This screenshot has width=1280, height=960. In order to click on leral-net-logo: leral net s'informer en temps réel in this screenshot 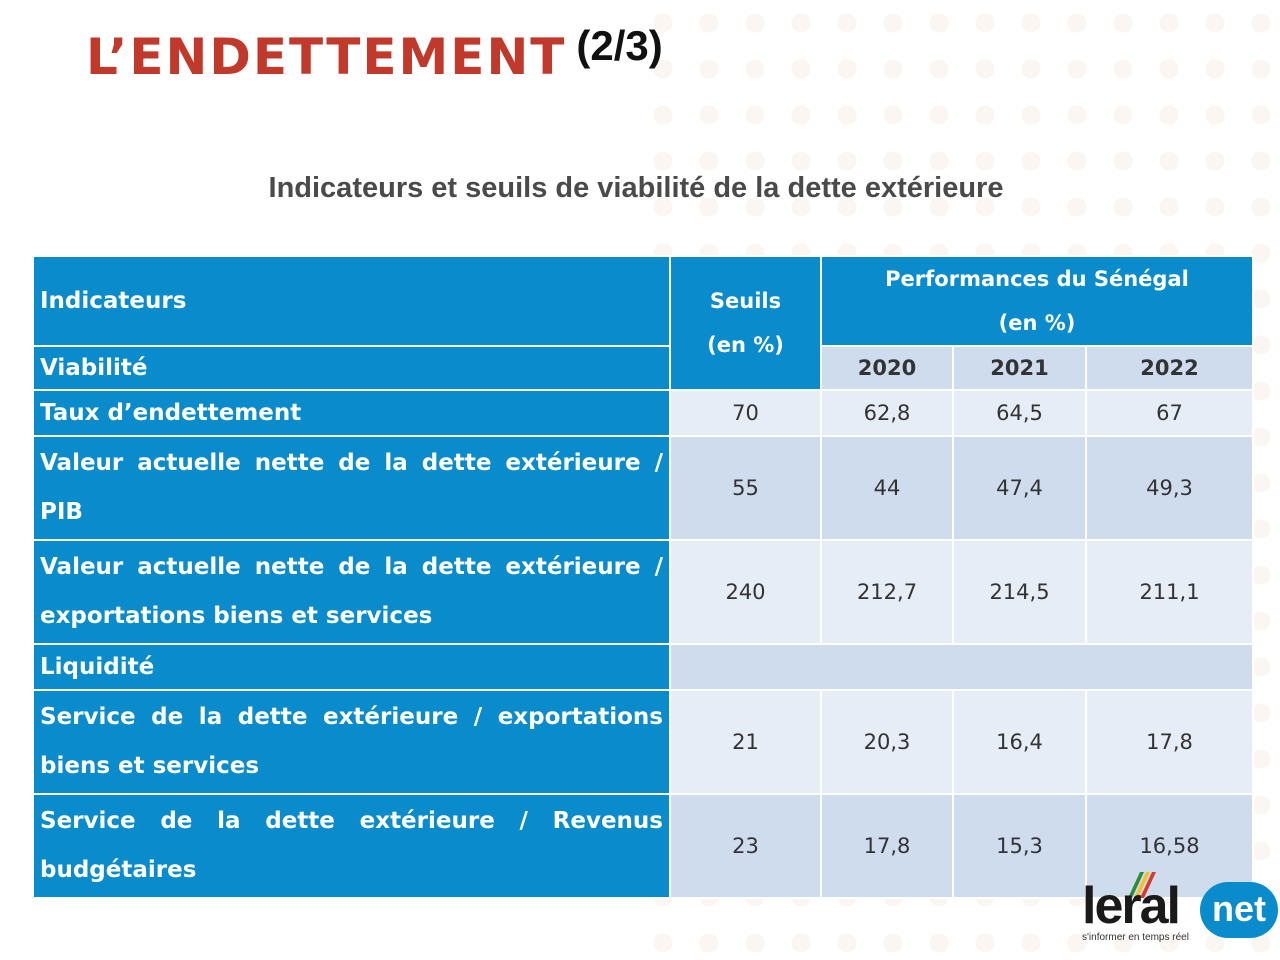, I will do `click(1180, 910)`.